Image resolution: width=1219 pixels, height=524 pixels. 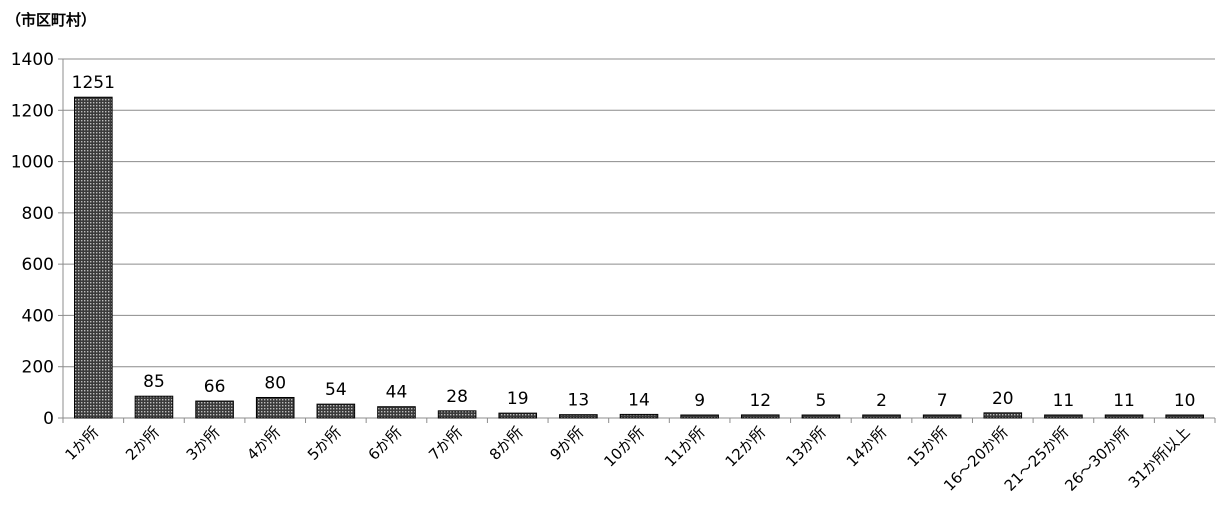 What do you see at coordinates (684, 446) in the screenshot?
I see `x-tick-label: 11か所` at bounding box center [684, 446].